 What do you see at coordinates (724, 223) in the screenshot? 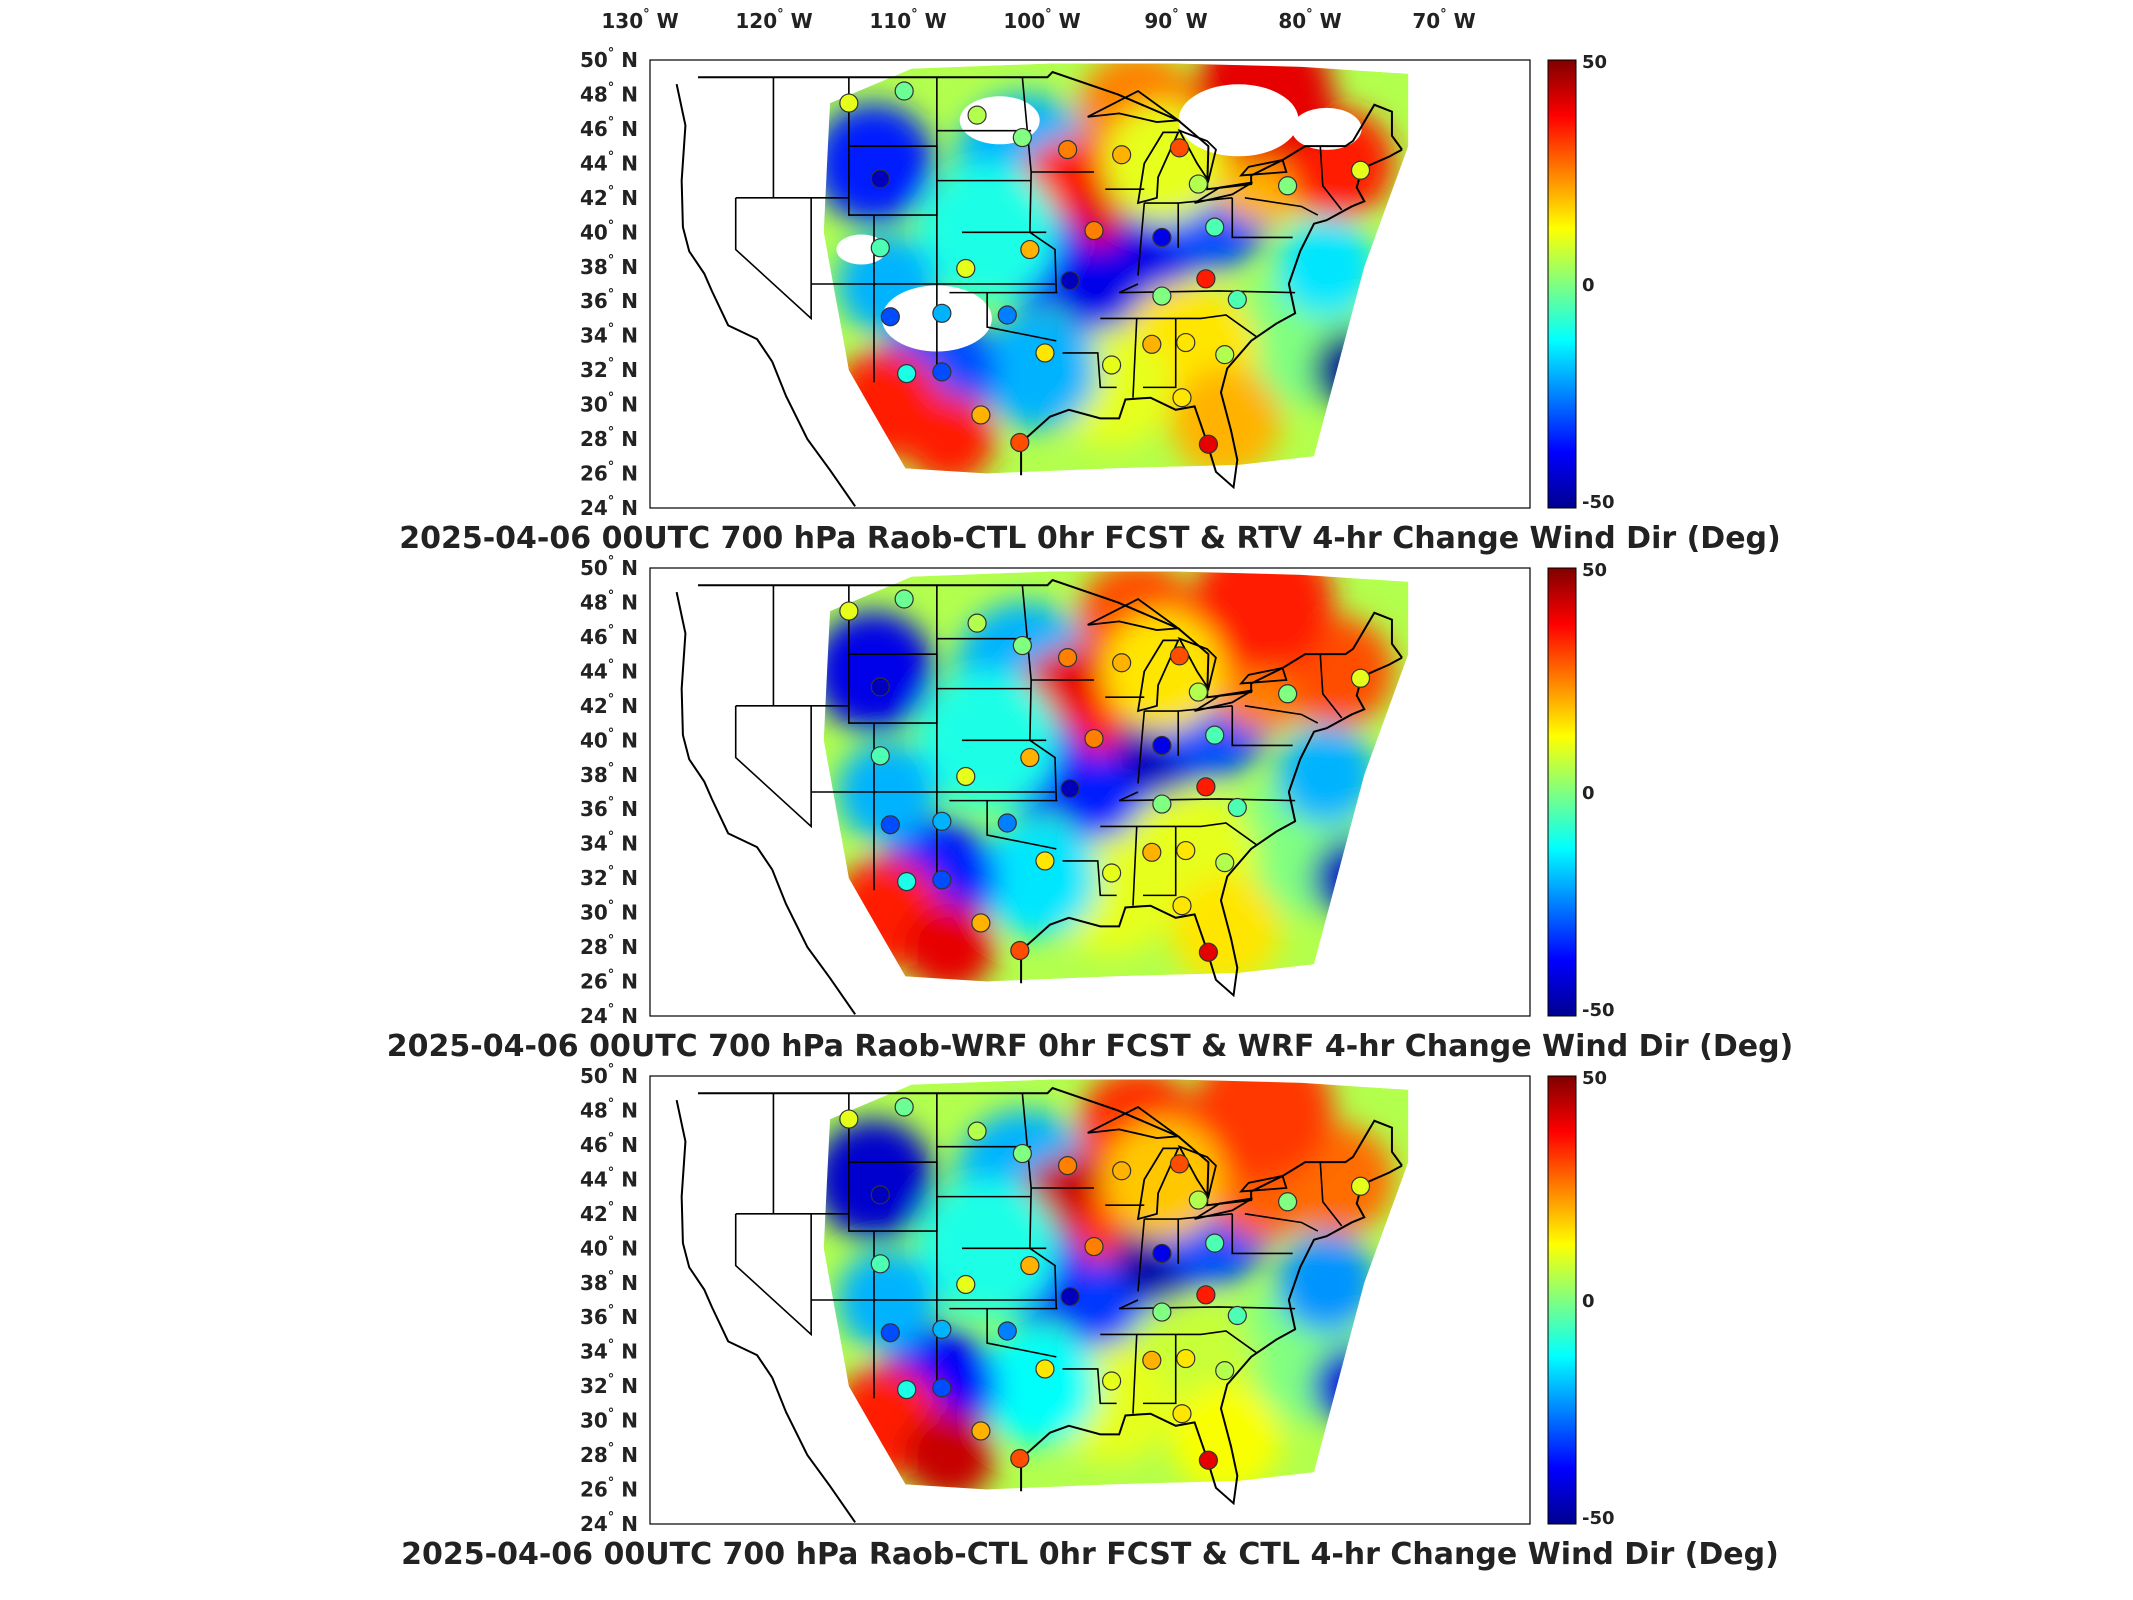
I see `west-coastline` at bounding box center [724, 223].